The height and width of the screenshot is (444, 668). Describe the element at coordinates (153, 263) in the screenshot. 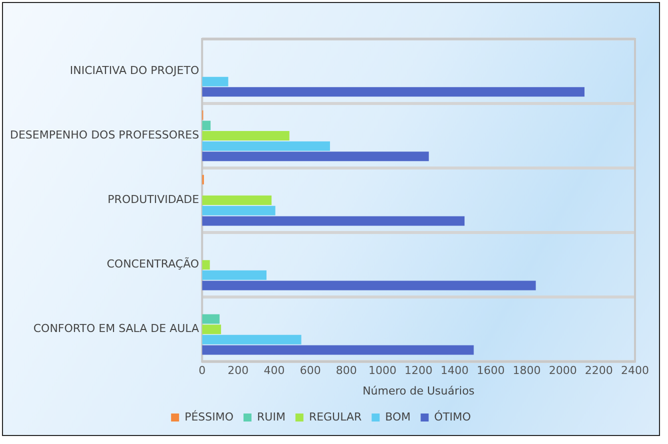

I see `y-tick-label: CONCENTRAÇÃO` at that location.